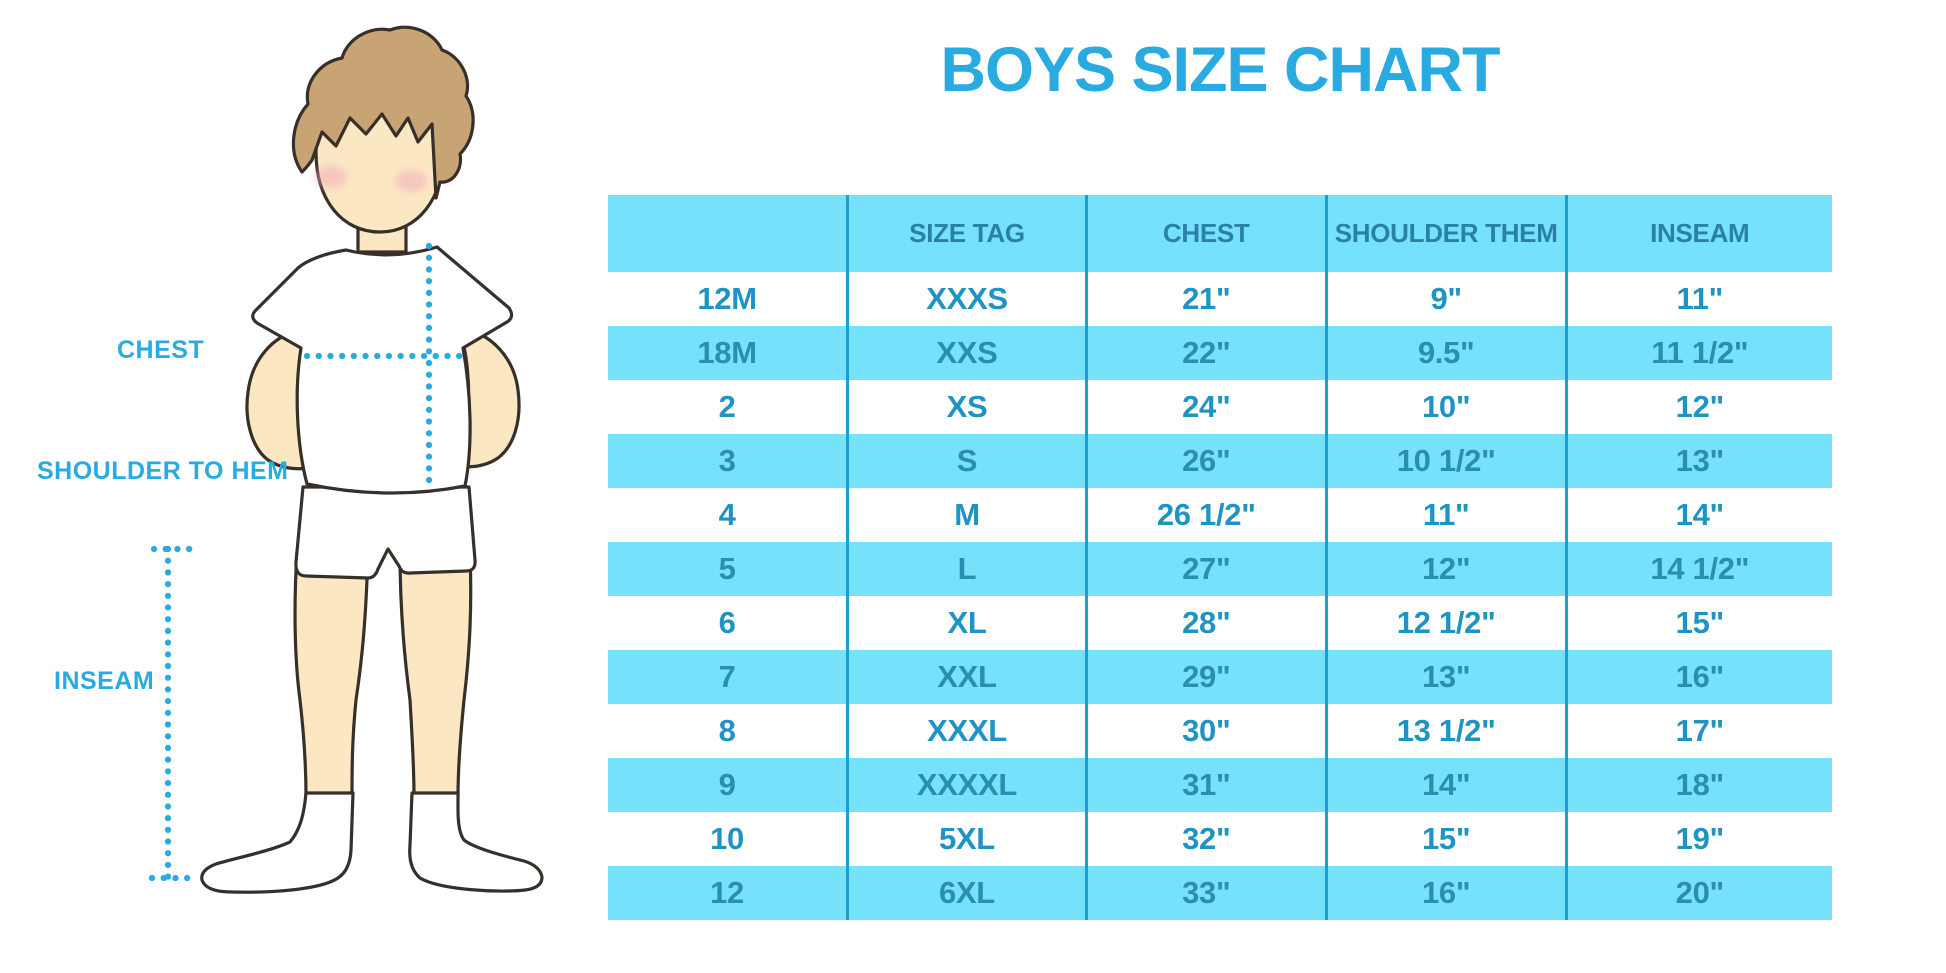 The height and width of the screenshot is (973, 1946). I want to click on table-cell: XXXXL, so click(968, 785).